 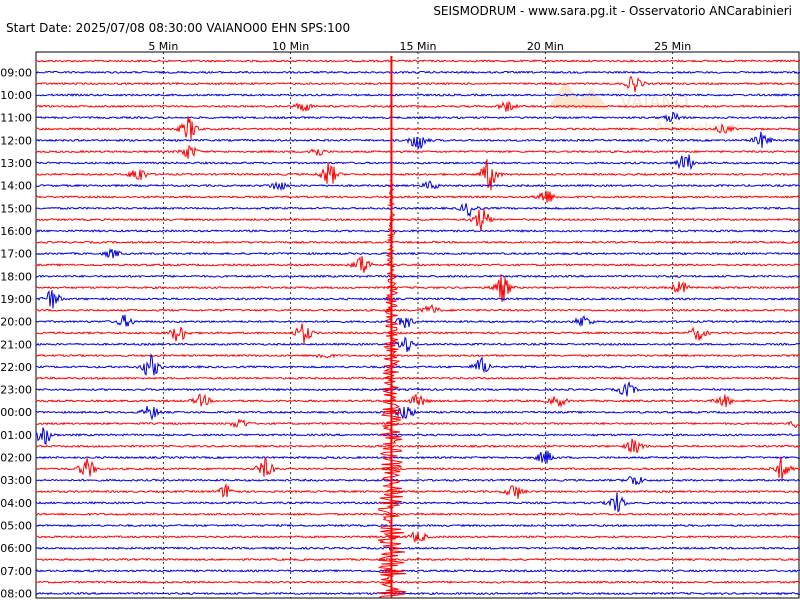 I want to click on x-tick-label: 10 Min, so click(x=290, y=46).